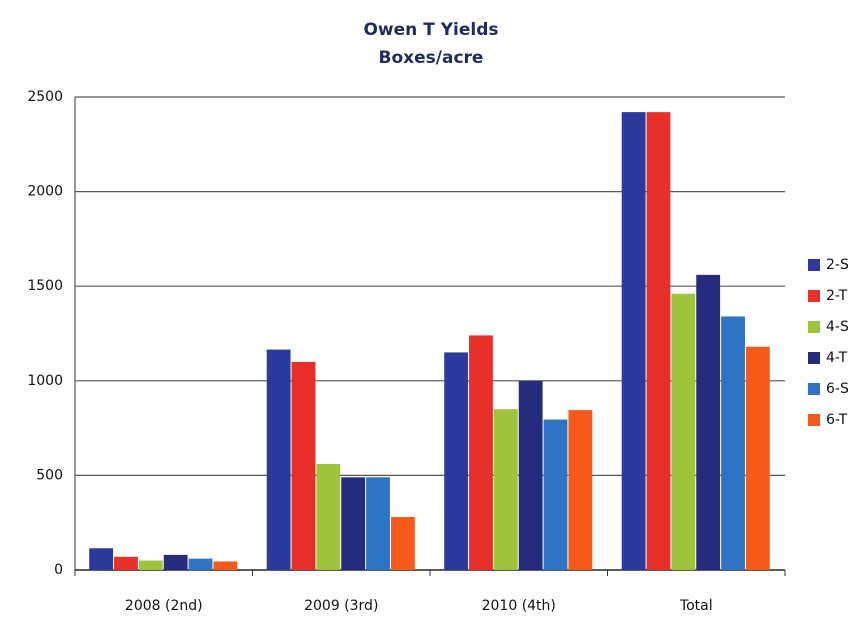  What do you see at coordinates (45, 381) in the screenshot?
I see `y-tick-label: 1000` at bounding box center [45, 381].